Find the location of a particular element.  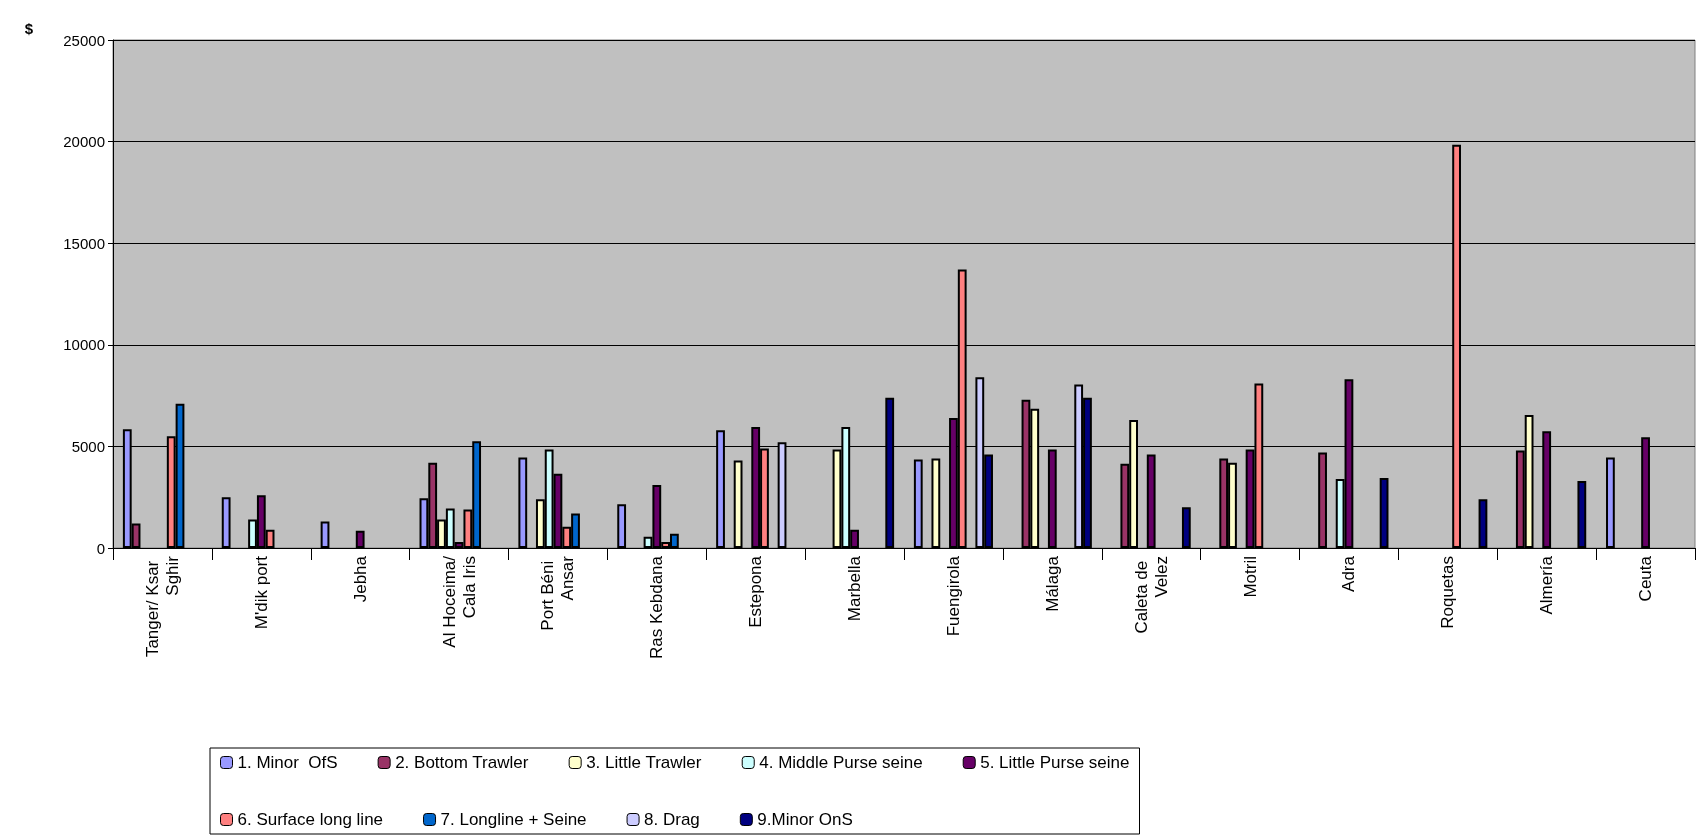

x-tick-label: Ceuta is located at coordinates (1646, 578).